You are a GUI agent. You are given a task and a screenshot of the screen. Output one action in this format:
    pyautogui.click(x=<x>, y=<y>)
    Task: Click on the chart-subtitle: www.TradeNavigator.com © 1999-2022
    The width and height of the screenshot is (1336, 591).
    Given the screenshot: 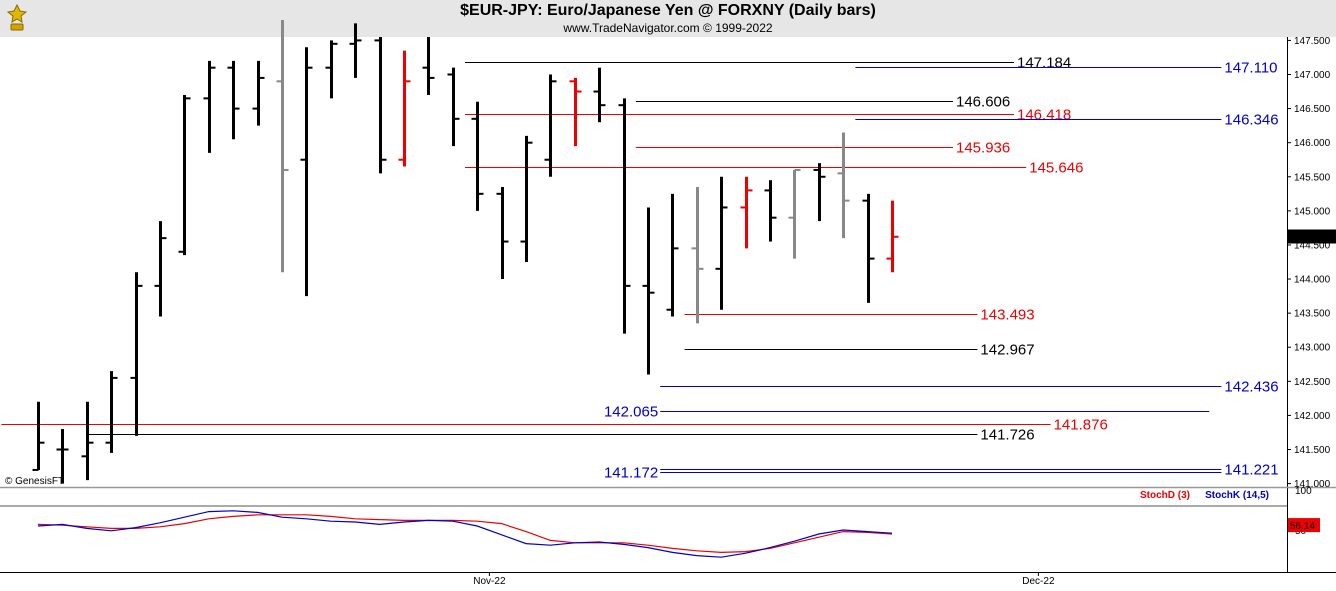 What is the action you would take?
    pyautogui.click(x=668, y=28)
    